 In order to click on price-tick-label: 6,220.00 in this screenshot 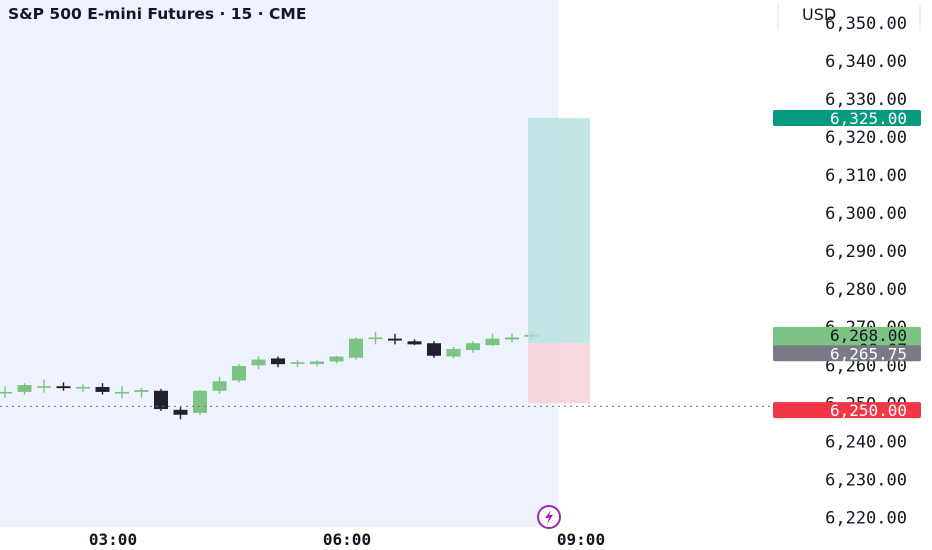, I will do `click(866, 518)`.